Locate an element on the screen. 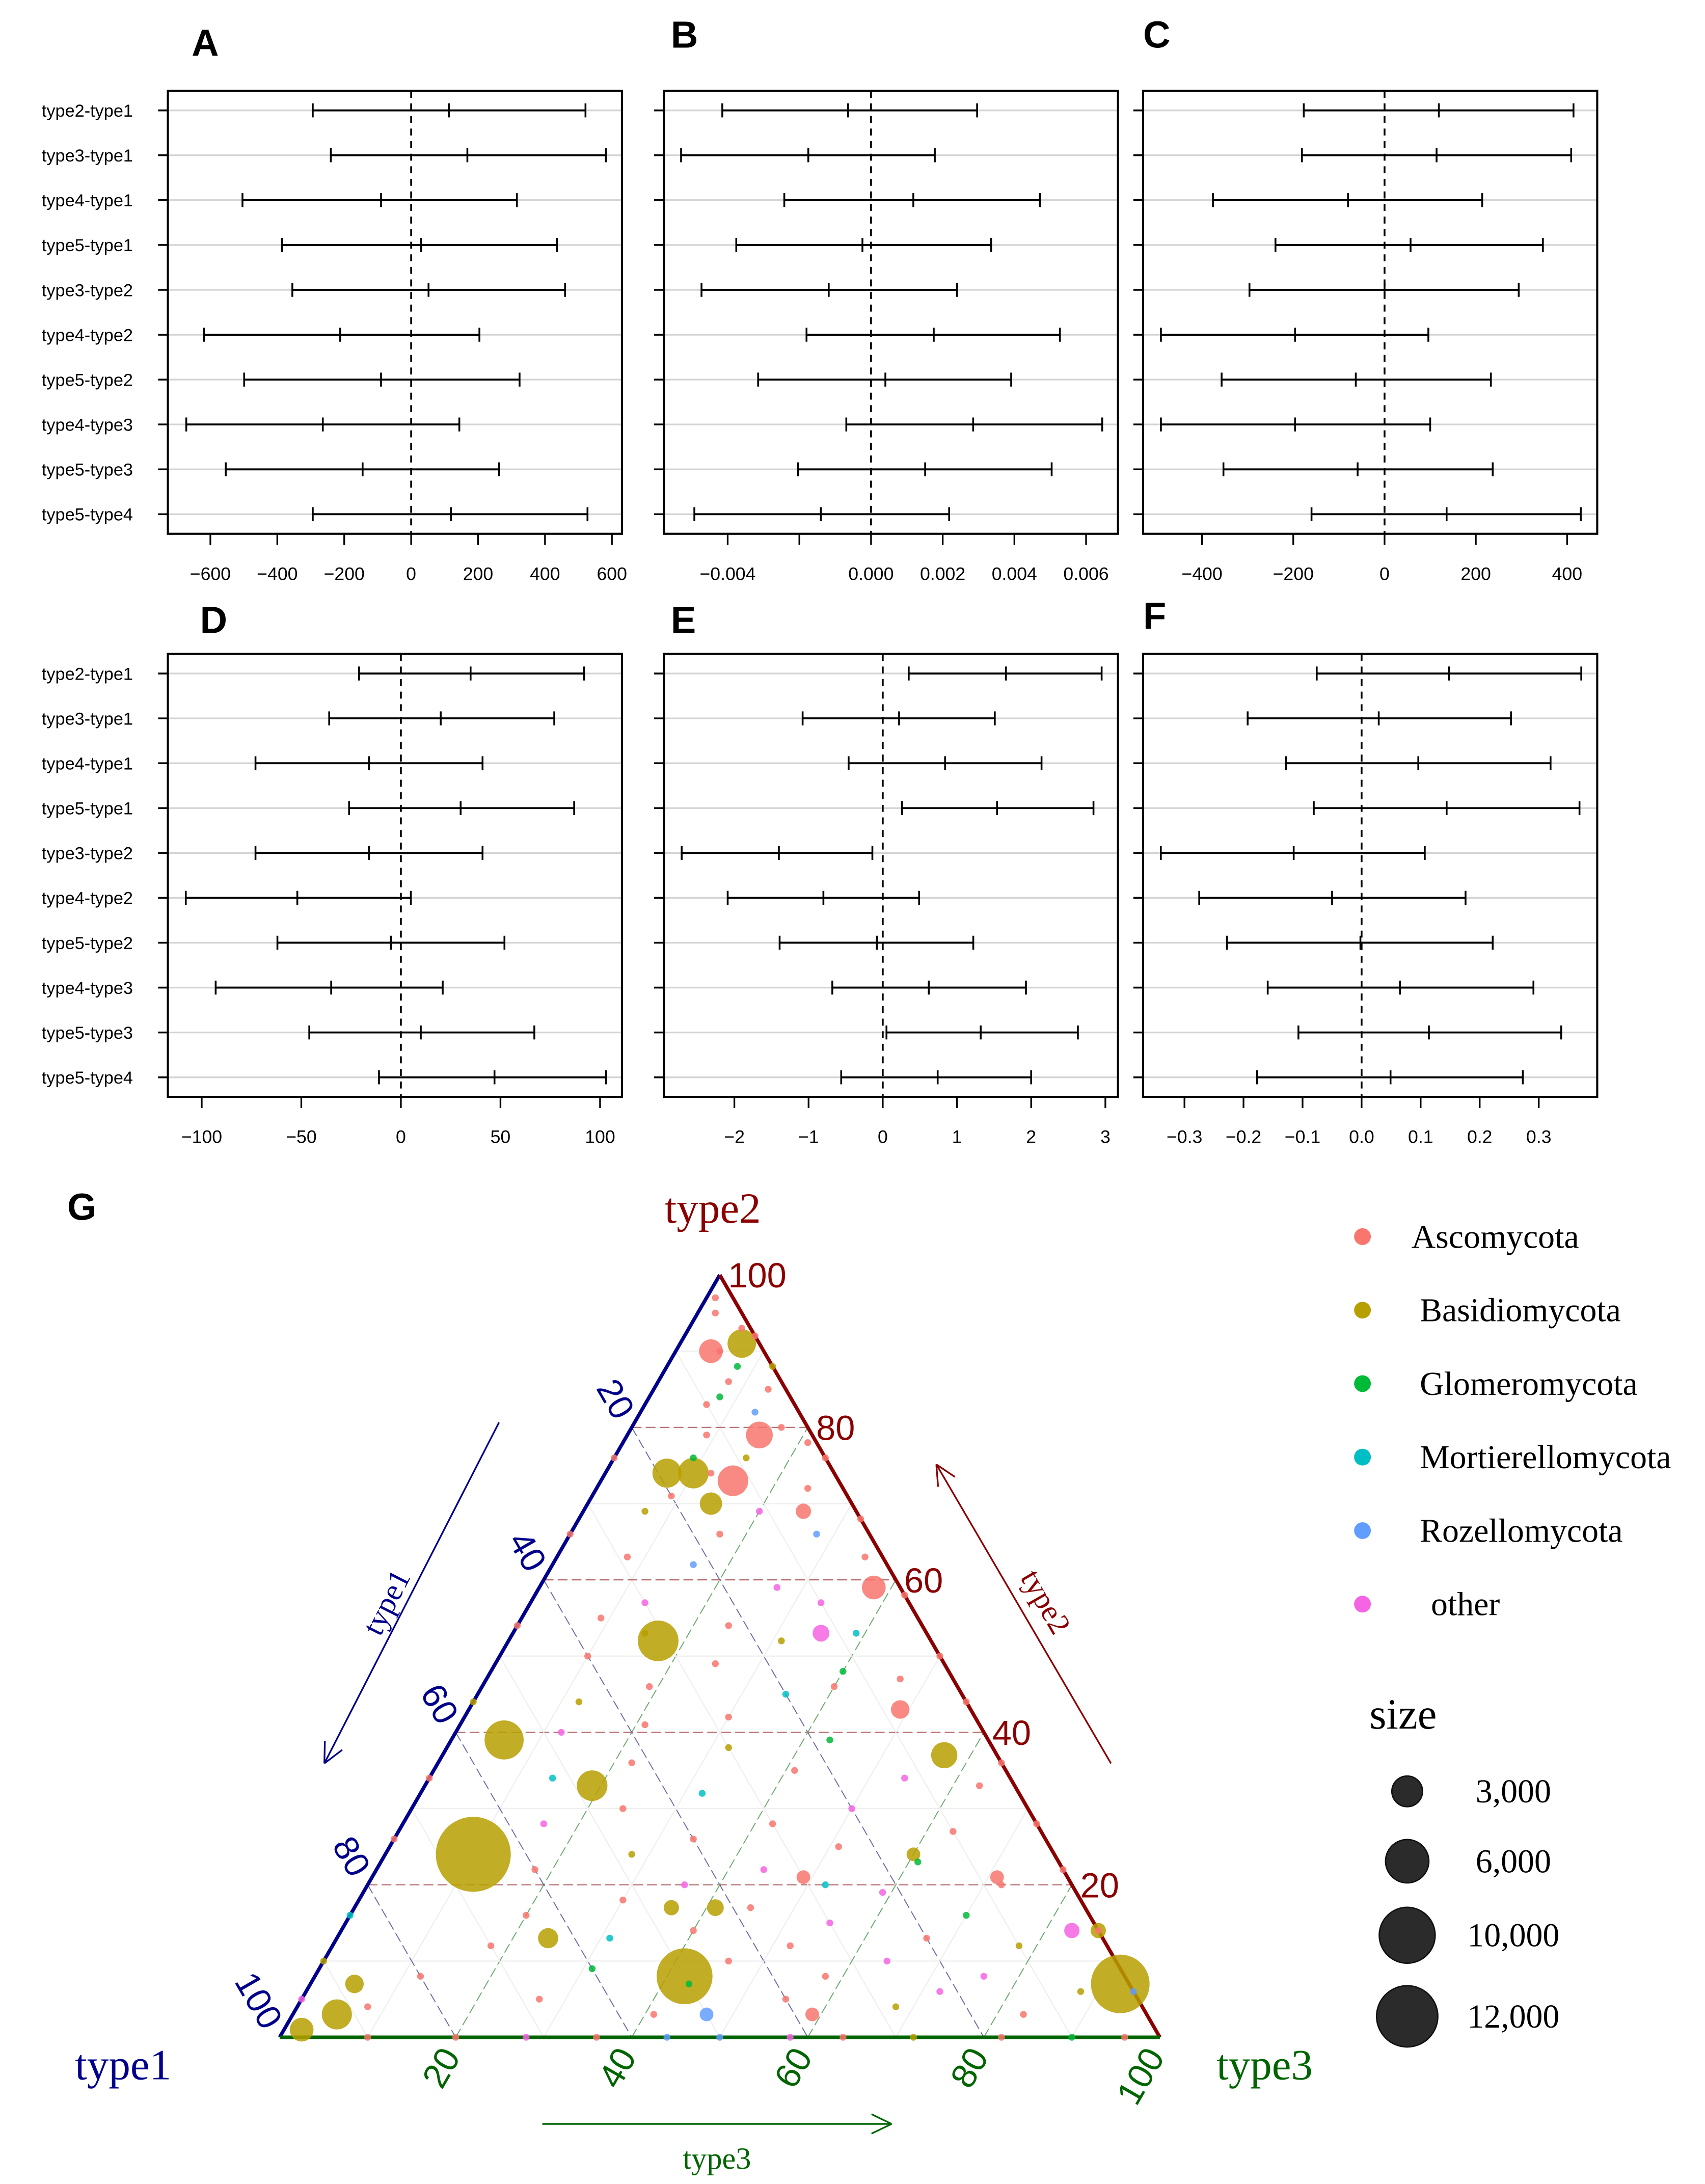  x-tick-label: −0.004 is located at coordinates (727, 573).